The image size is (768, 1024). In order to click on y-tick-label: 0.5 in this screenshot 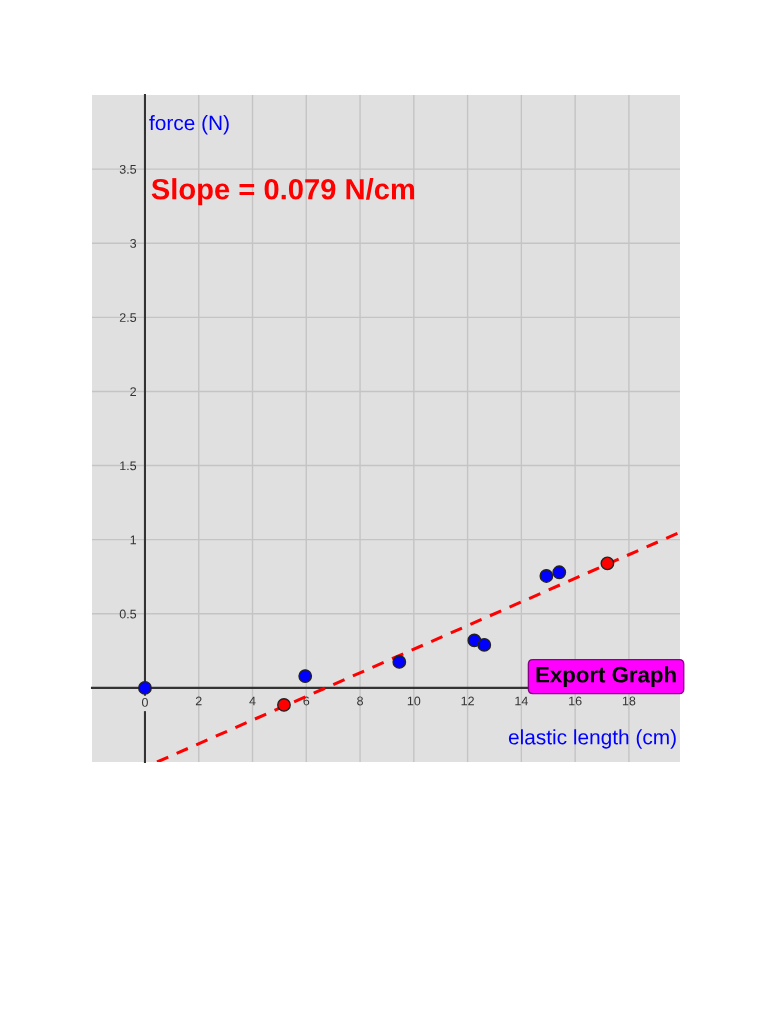, I will do `click(128, 614)`.